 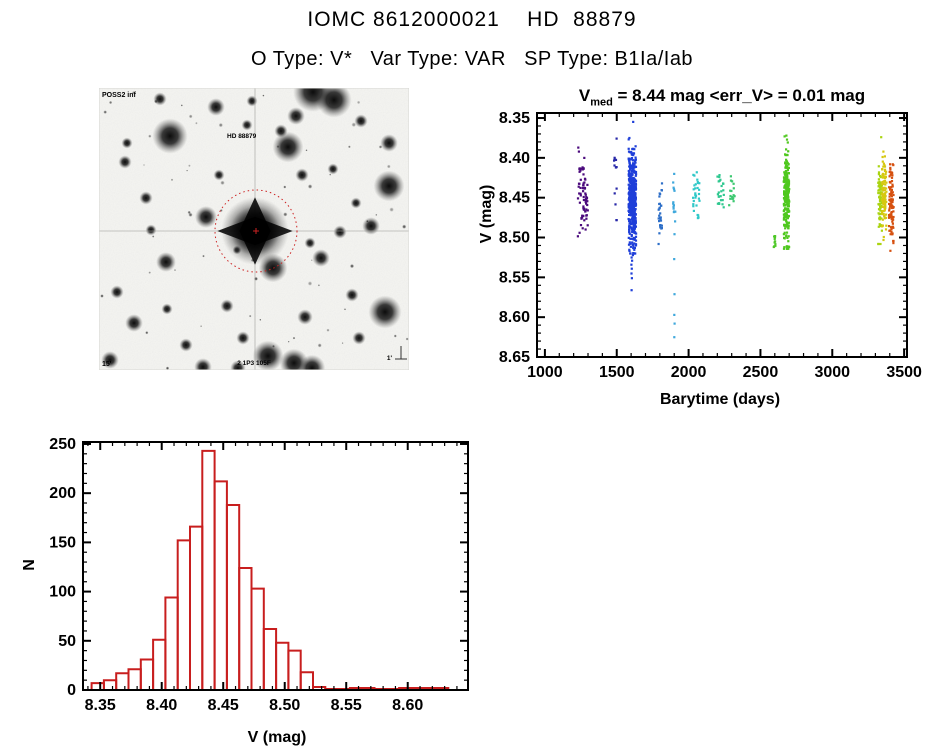 What do you see at coordinates (720, 399) in the screenshot?
I see `light-curve-xlabel: Barytime (days)` at bounding box center [720, 399].